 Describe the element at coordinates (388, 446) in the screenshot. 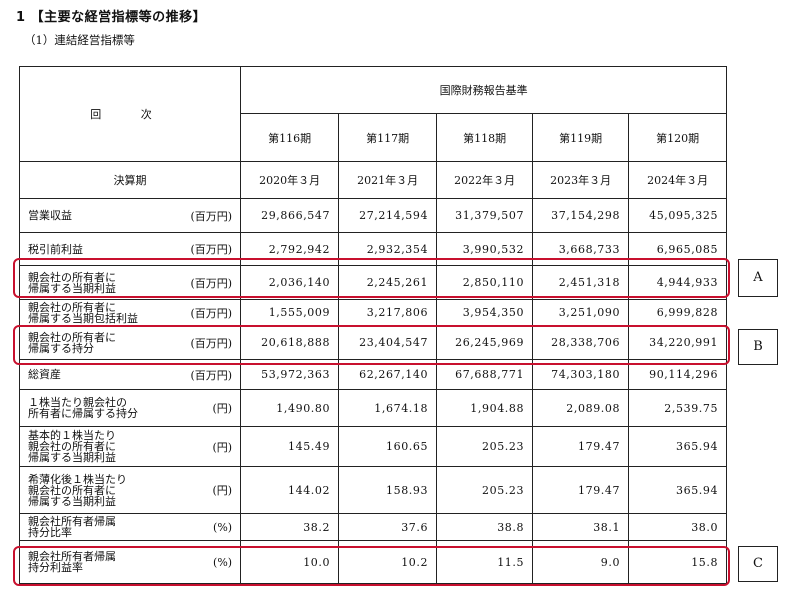

I see `value-cell: 160.65` at that location.